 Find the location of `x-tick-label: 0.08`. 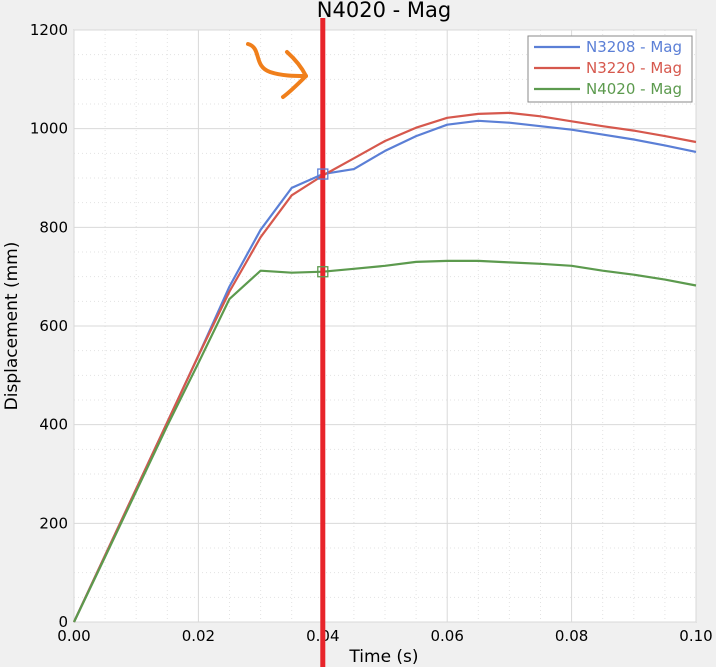

x-tick-label: 0.08 is located at coordinates (571, 636).